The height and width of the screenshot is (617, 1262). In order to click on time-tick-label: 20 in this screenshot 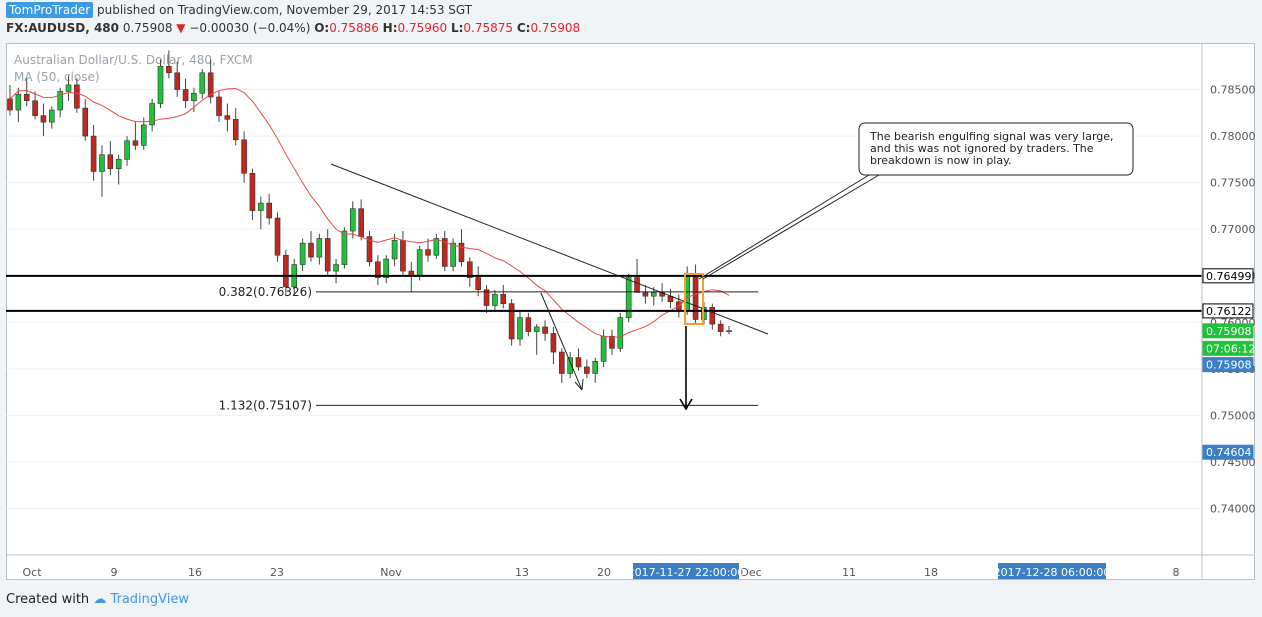, I will do `click(604, 572)`.